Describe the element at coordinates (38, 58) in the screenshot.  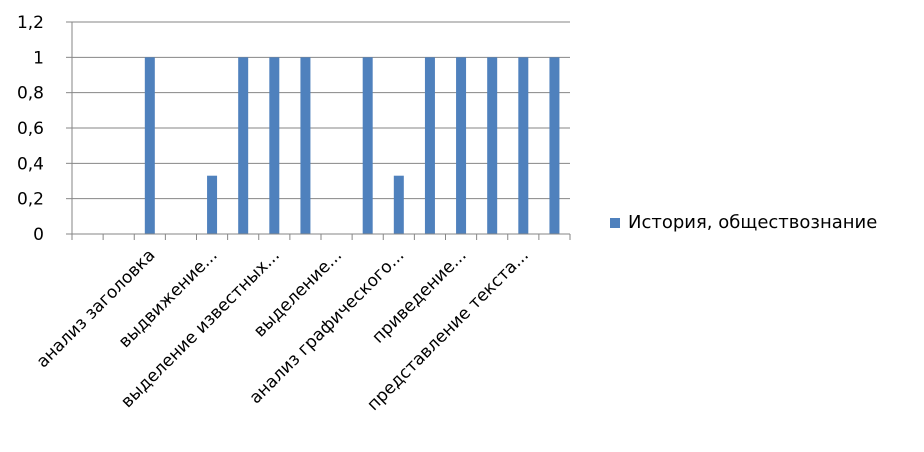
I see `y-tick-label: 1` at that location.